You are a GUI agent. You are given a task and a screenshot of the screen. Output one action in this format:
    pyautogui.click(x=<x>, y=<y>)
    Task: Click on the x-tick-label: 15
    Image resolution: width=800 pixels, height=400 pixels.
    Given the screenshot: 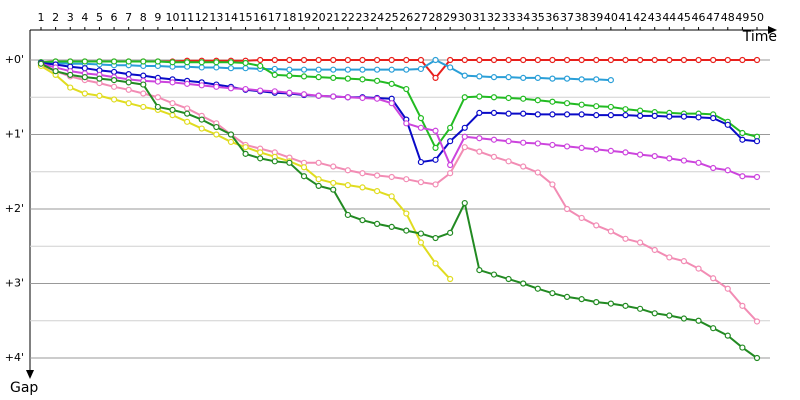 What is the action you would take?
    pyautogui.click(x=246, y=17)
    